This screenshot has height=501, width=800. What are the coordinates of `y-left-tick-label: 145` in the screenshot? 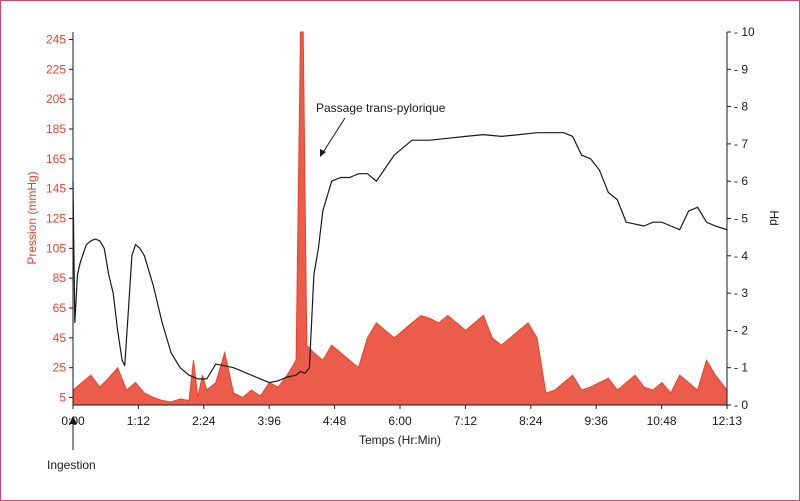 It's located at (56, 189).